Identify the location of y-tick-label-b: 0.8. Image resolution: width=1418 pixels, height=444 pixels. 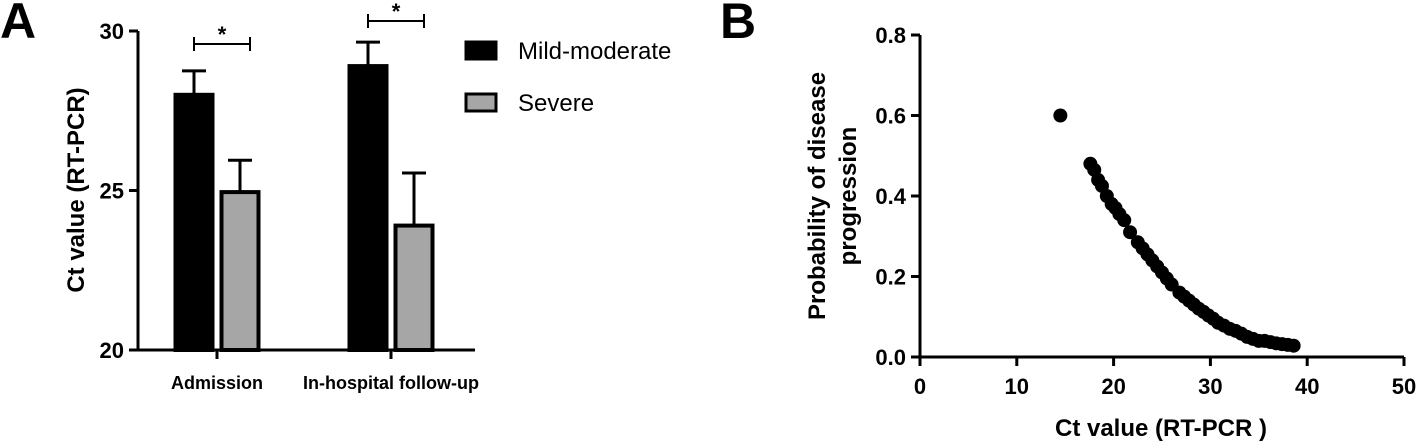
(890, 35).